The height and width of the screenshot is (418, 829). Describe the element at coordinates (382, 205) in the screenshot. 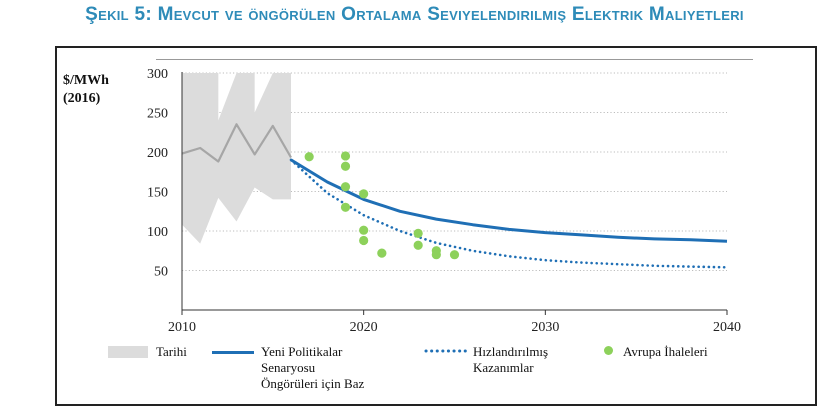

I see `auction-points` at that location.